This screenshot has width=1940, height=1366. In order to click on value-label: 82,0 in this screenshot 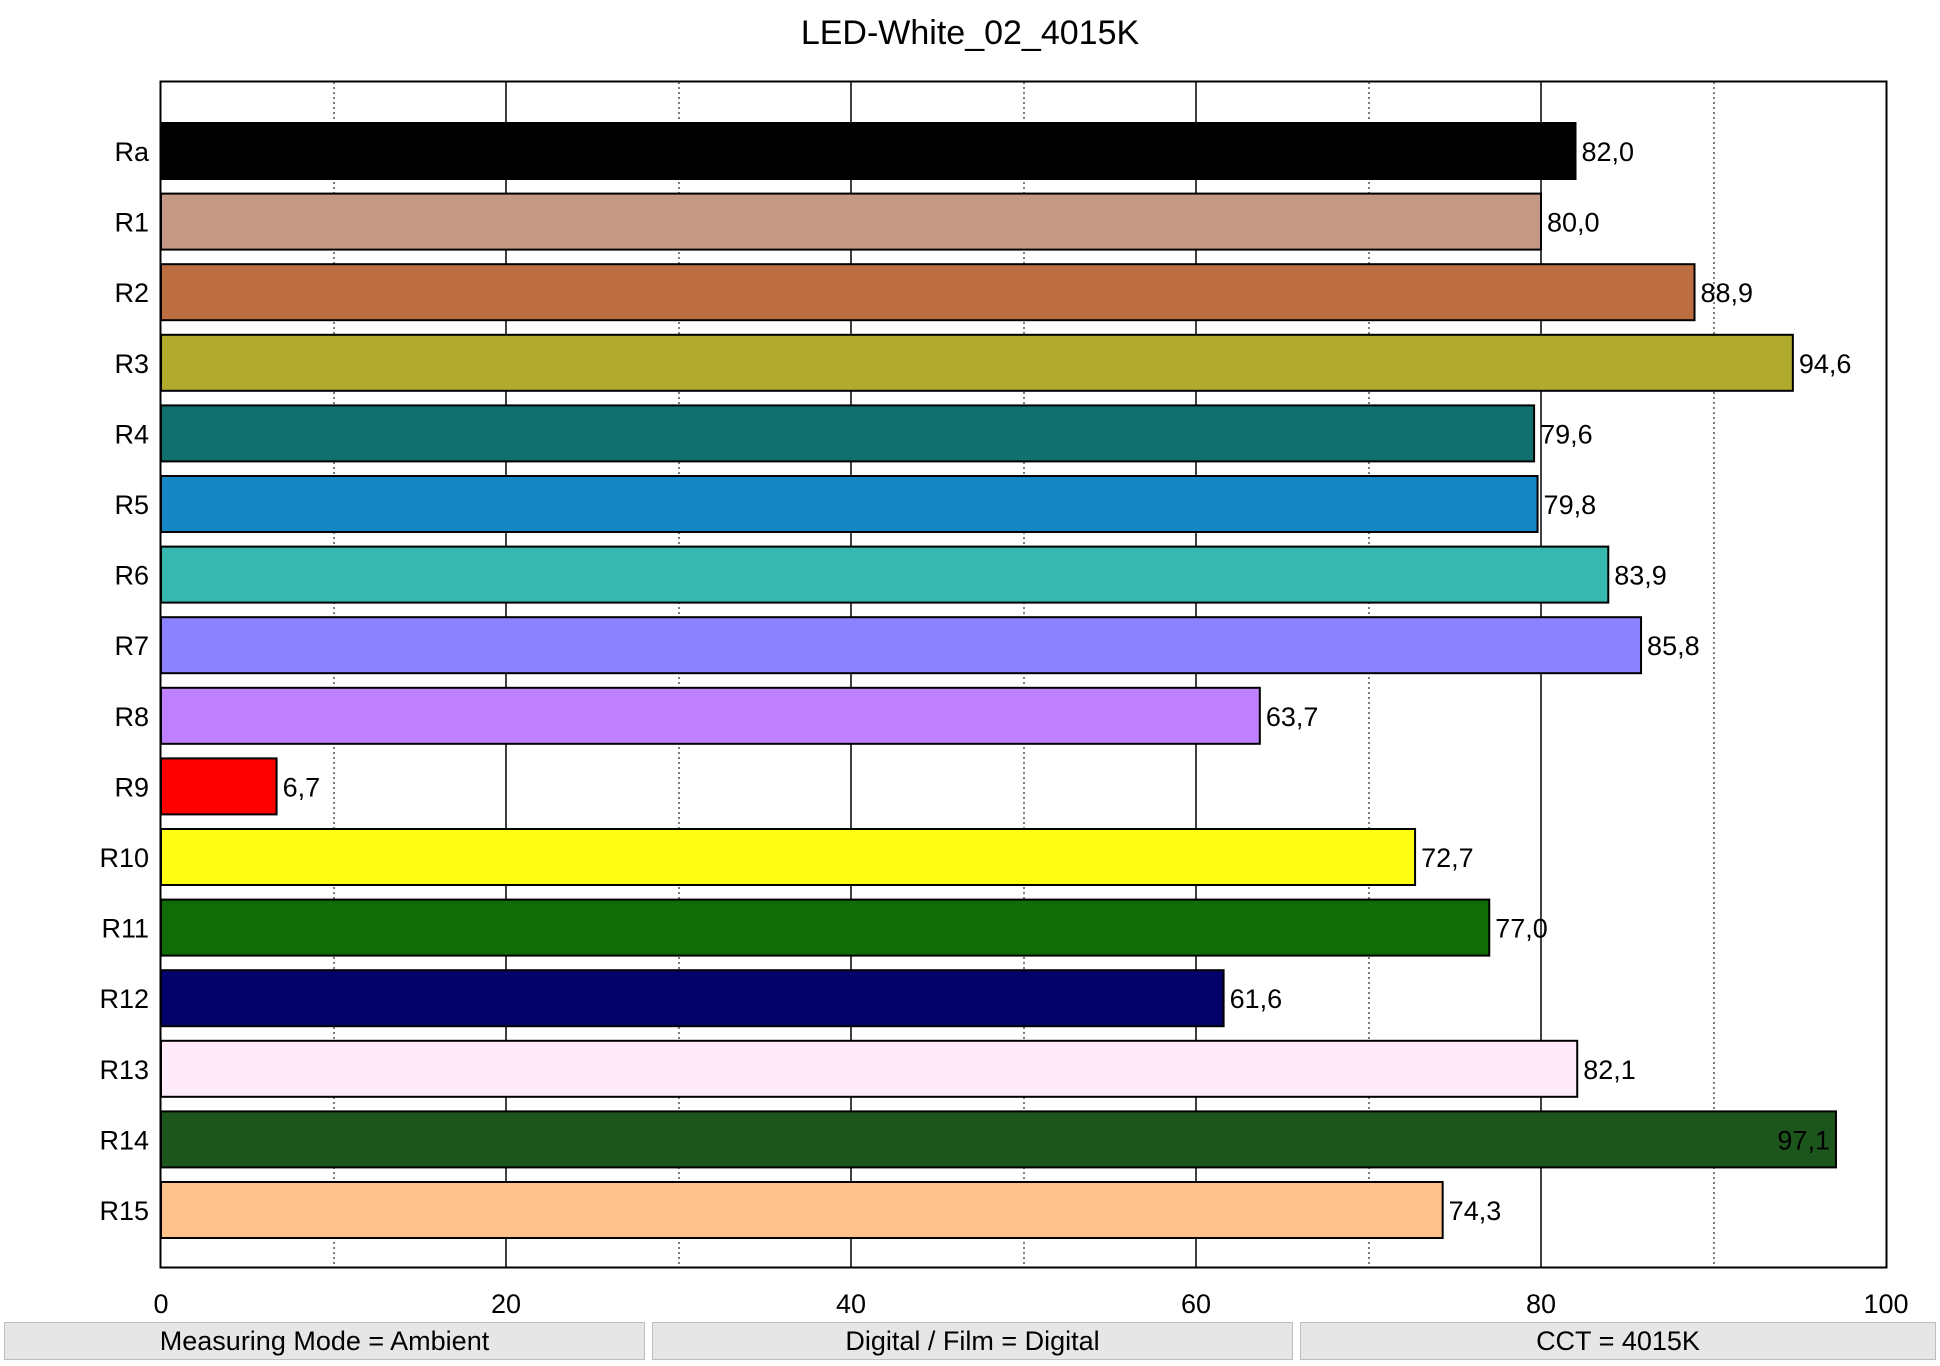, I will do `click(1608, 152)`.